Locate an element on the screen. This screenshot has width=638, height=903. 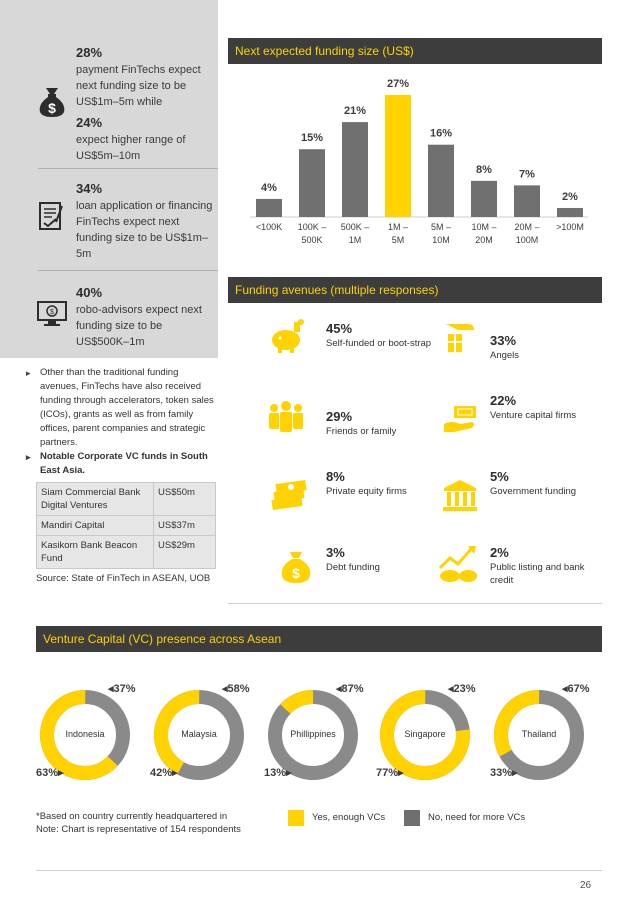
legend-no: No, need for more VCs is located at coordinates (477, 817).